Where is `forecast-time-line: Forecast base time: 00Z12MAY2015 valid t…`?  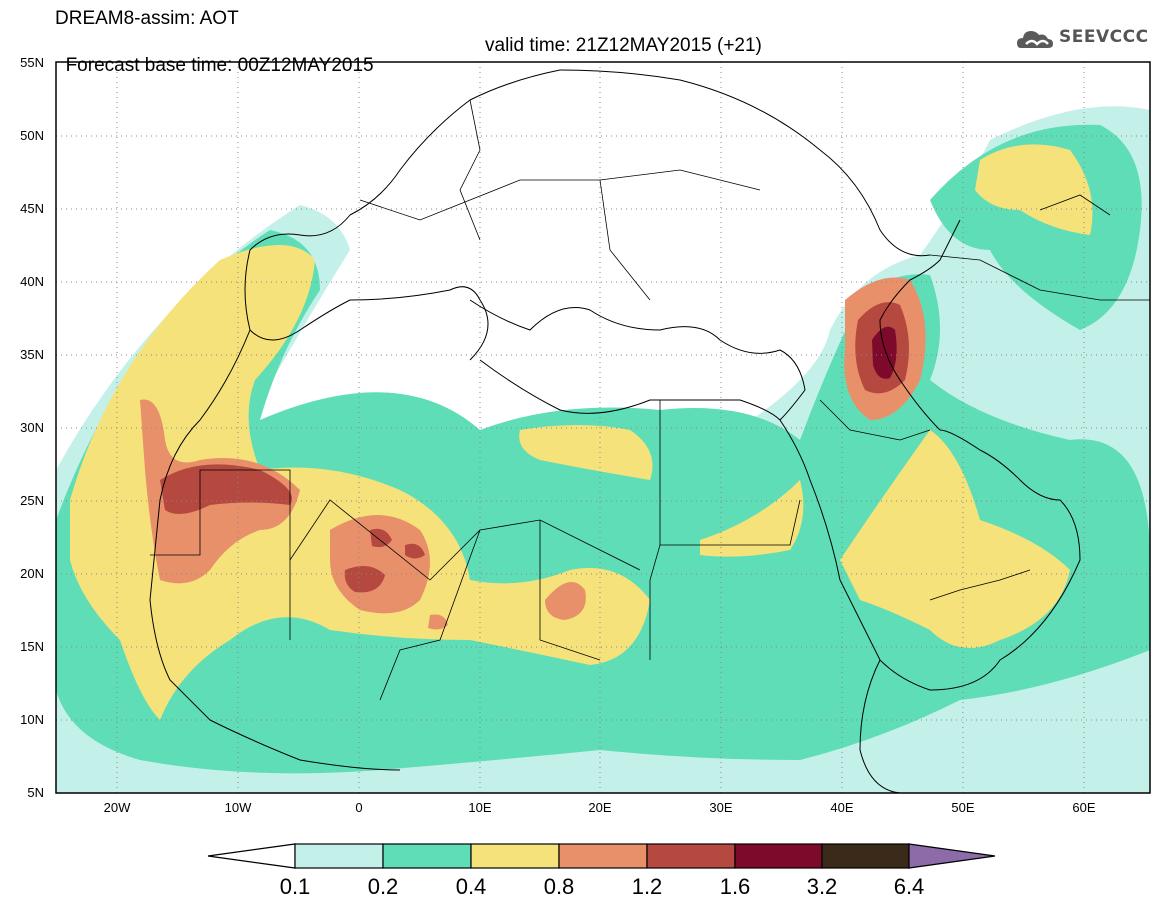
forecast-time-line: Forecast base time: 00Z12MAY2015 valid t… is located at coordinates (408, 66).